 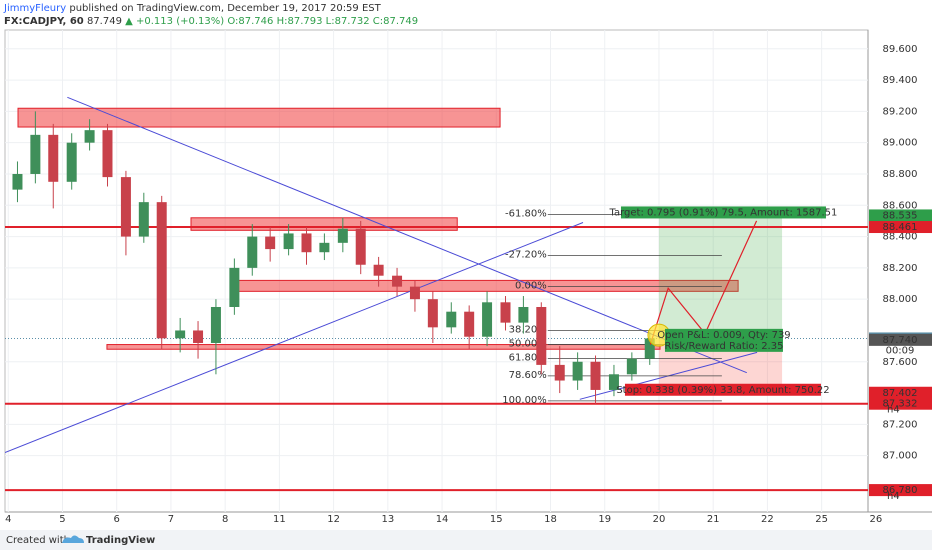 I want to click on y-tick-label: 89.200, so click(x=900, y=111).